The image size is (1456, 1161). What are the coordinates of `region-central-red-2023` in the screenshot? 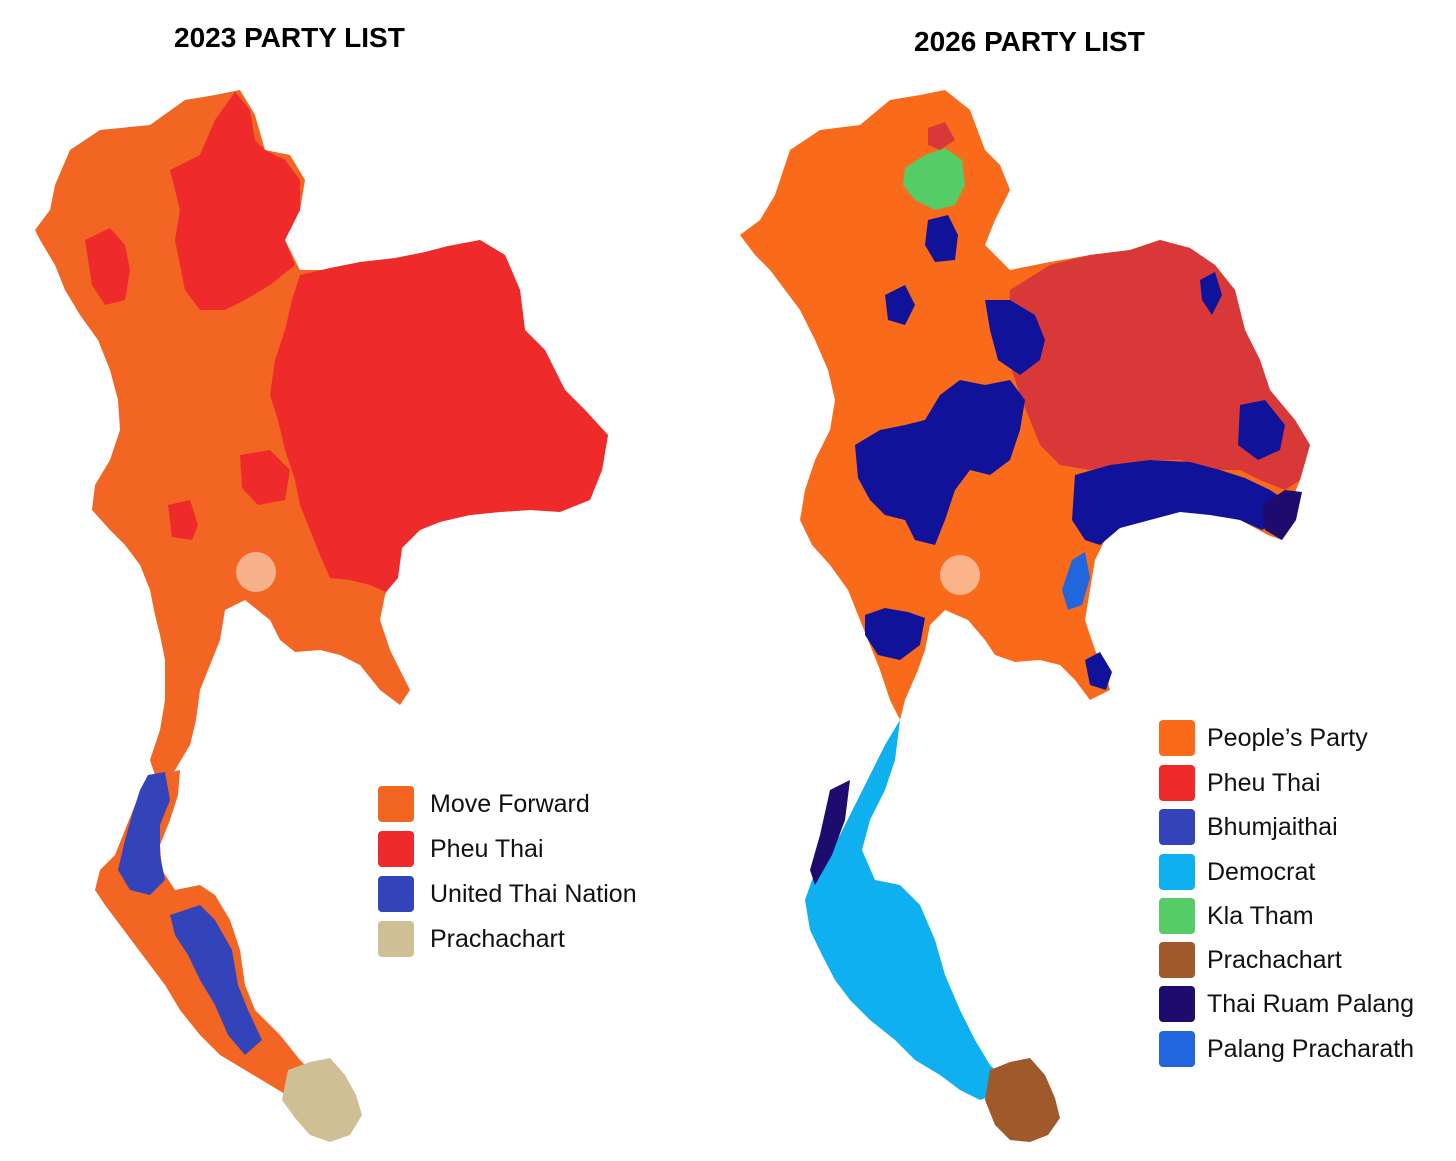 It's located at (183, 520).